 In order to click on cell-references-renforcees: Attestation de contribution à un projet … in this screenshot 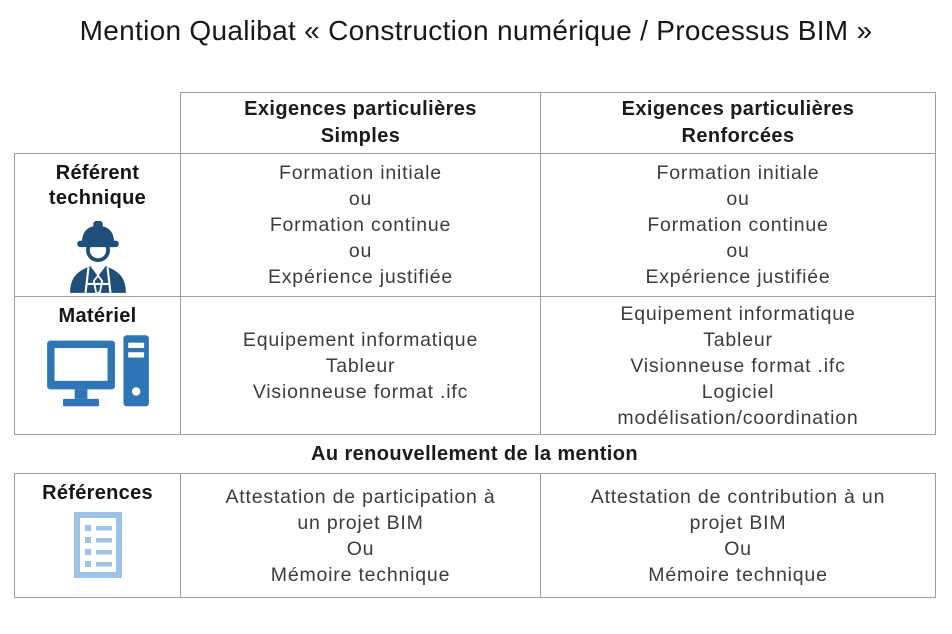, I will do `click(738, 535)`.